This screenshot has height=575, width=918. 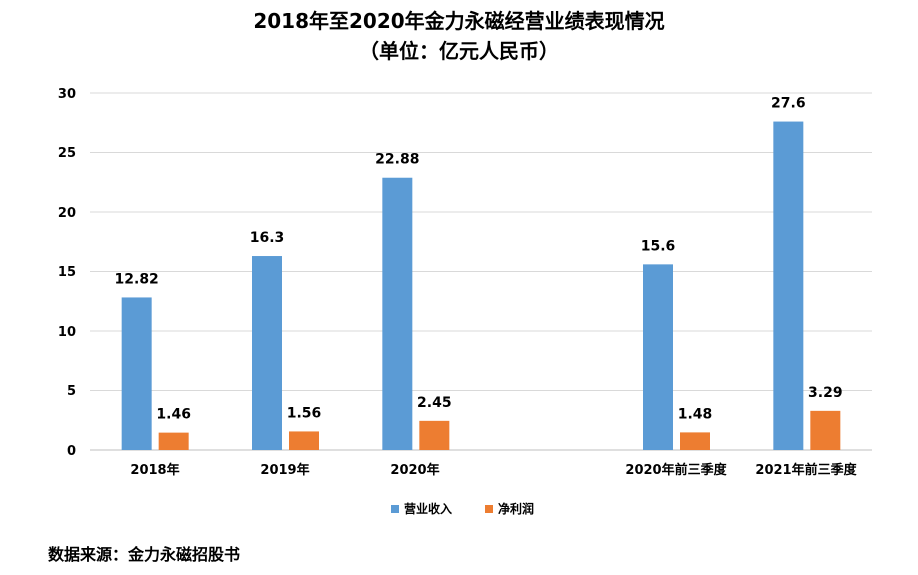 What do you see at coordinates (493, 470) in the screenshot?
I see `x-axis: 2018年 2019年 2020年 2020年前三季度 2021年前三季度` at bounding box center [493, 470].